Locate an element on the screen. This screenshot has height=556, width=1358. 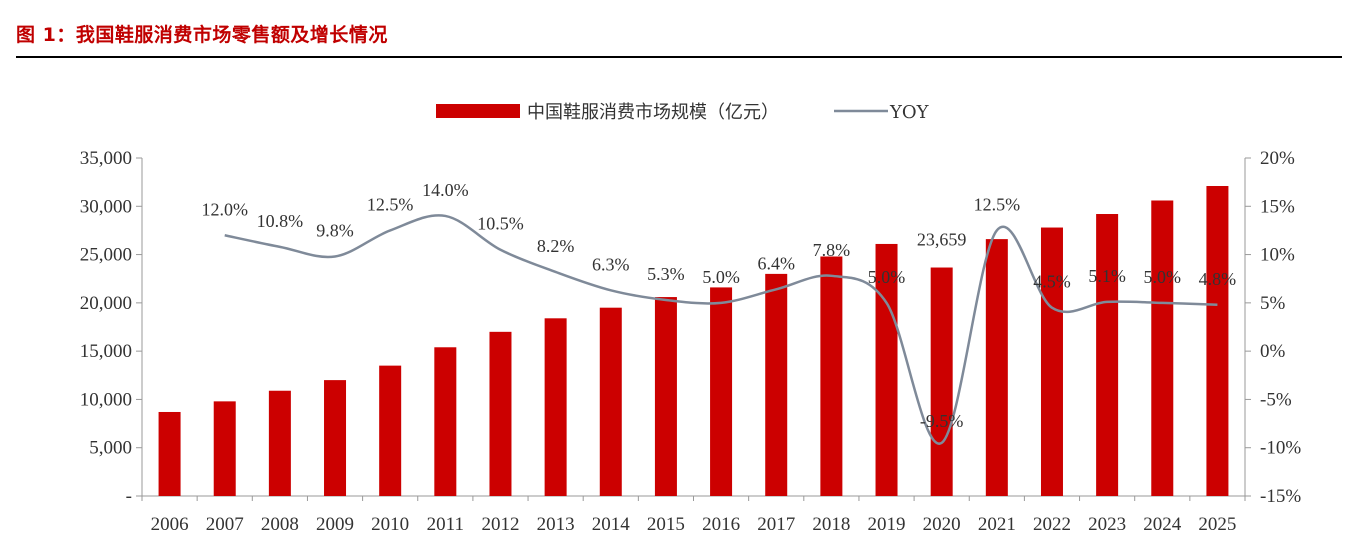
y-left-tick-label: 5,000 is located at coordinates (110, 448).